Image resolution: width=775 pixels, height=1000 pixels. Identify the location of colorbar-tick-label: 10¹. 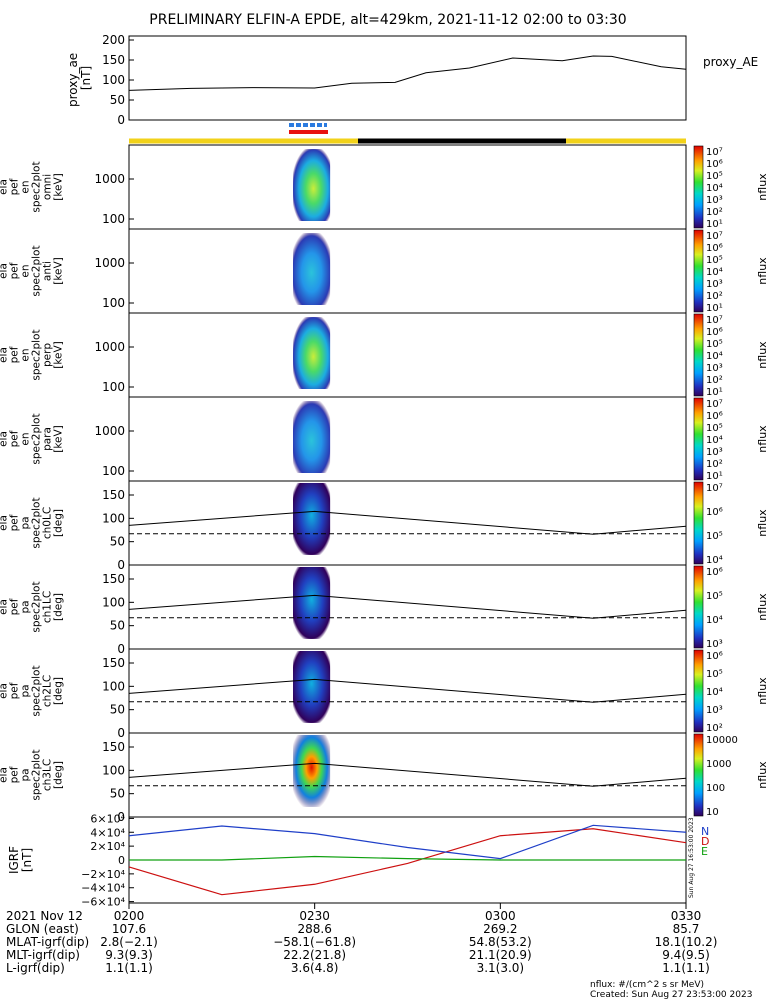
(714, 224).